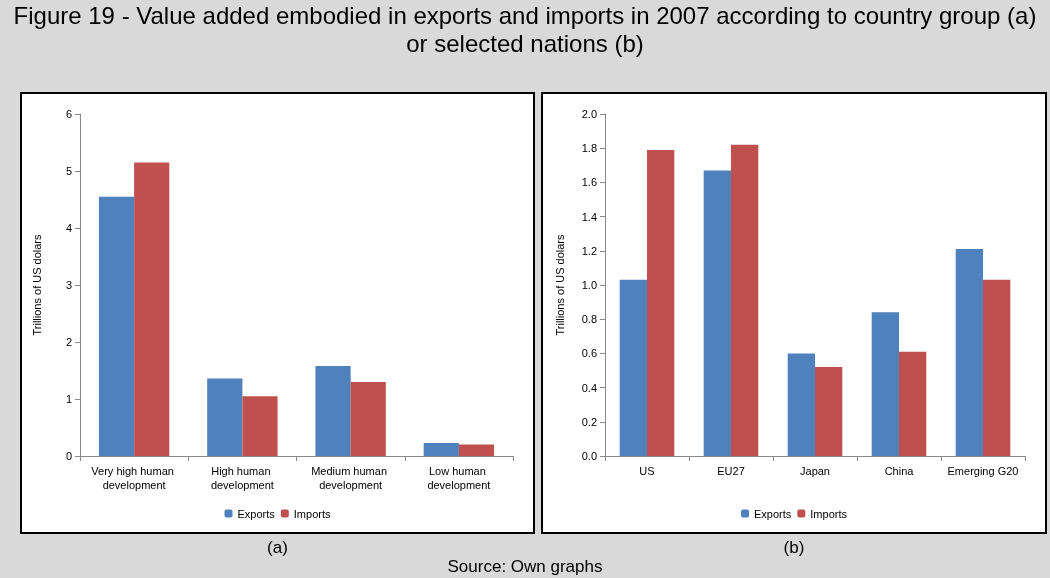 The image size is (1050, 578). Describe the element at coordinates (351, 478) in the screenshot. I see `x-tick-label: Medium human development` at that location.